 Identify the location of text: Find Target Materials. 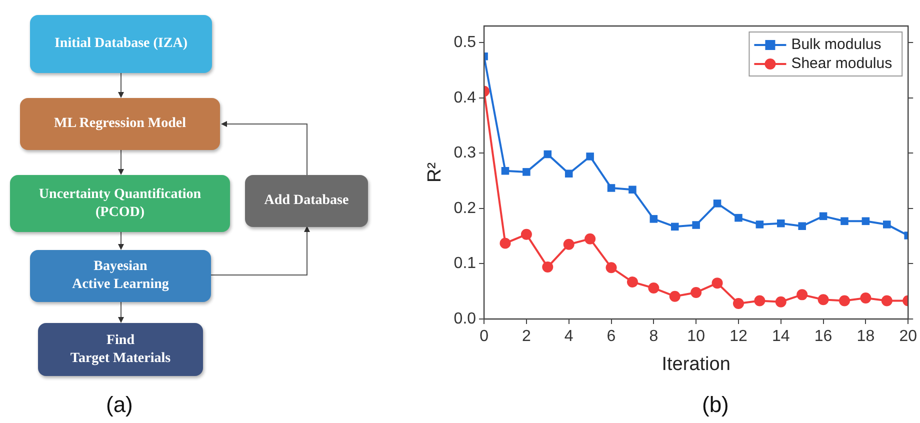
(120, 349).